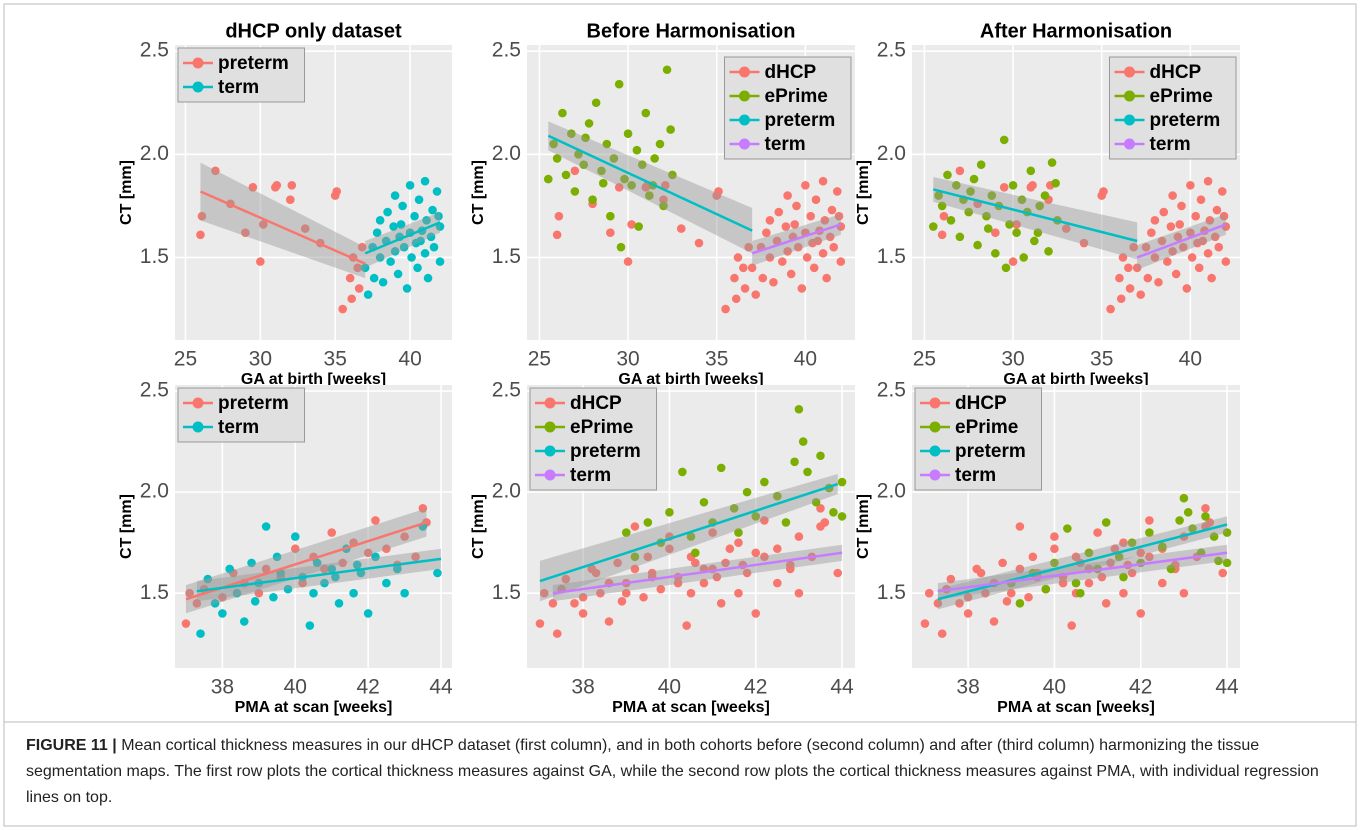 The image size is (1360, 831). What do you see at coordinates (335, 359) in the screenshot?
I see `x-tick-label: 35` at bounding box center [335, 359].